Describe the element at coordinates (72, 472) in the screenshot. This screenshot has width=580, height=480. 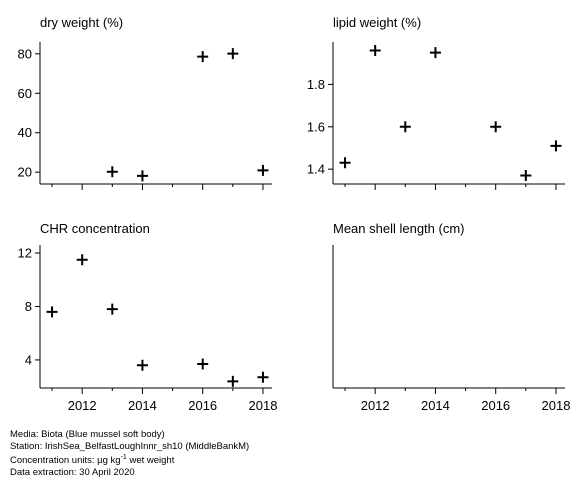
I see `caption-extraction: Data extraction: 30 April 2020` at that location.